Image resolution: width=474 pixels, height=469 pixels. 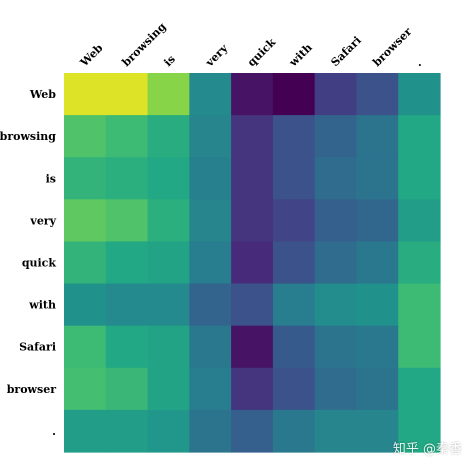 What do you see at coordinates (42, 305) in the screenshot?
I see `y-tick-label: with` at bounding box center [42, 305].